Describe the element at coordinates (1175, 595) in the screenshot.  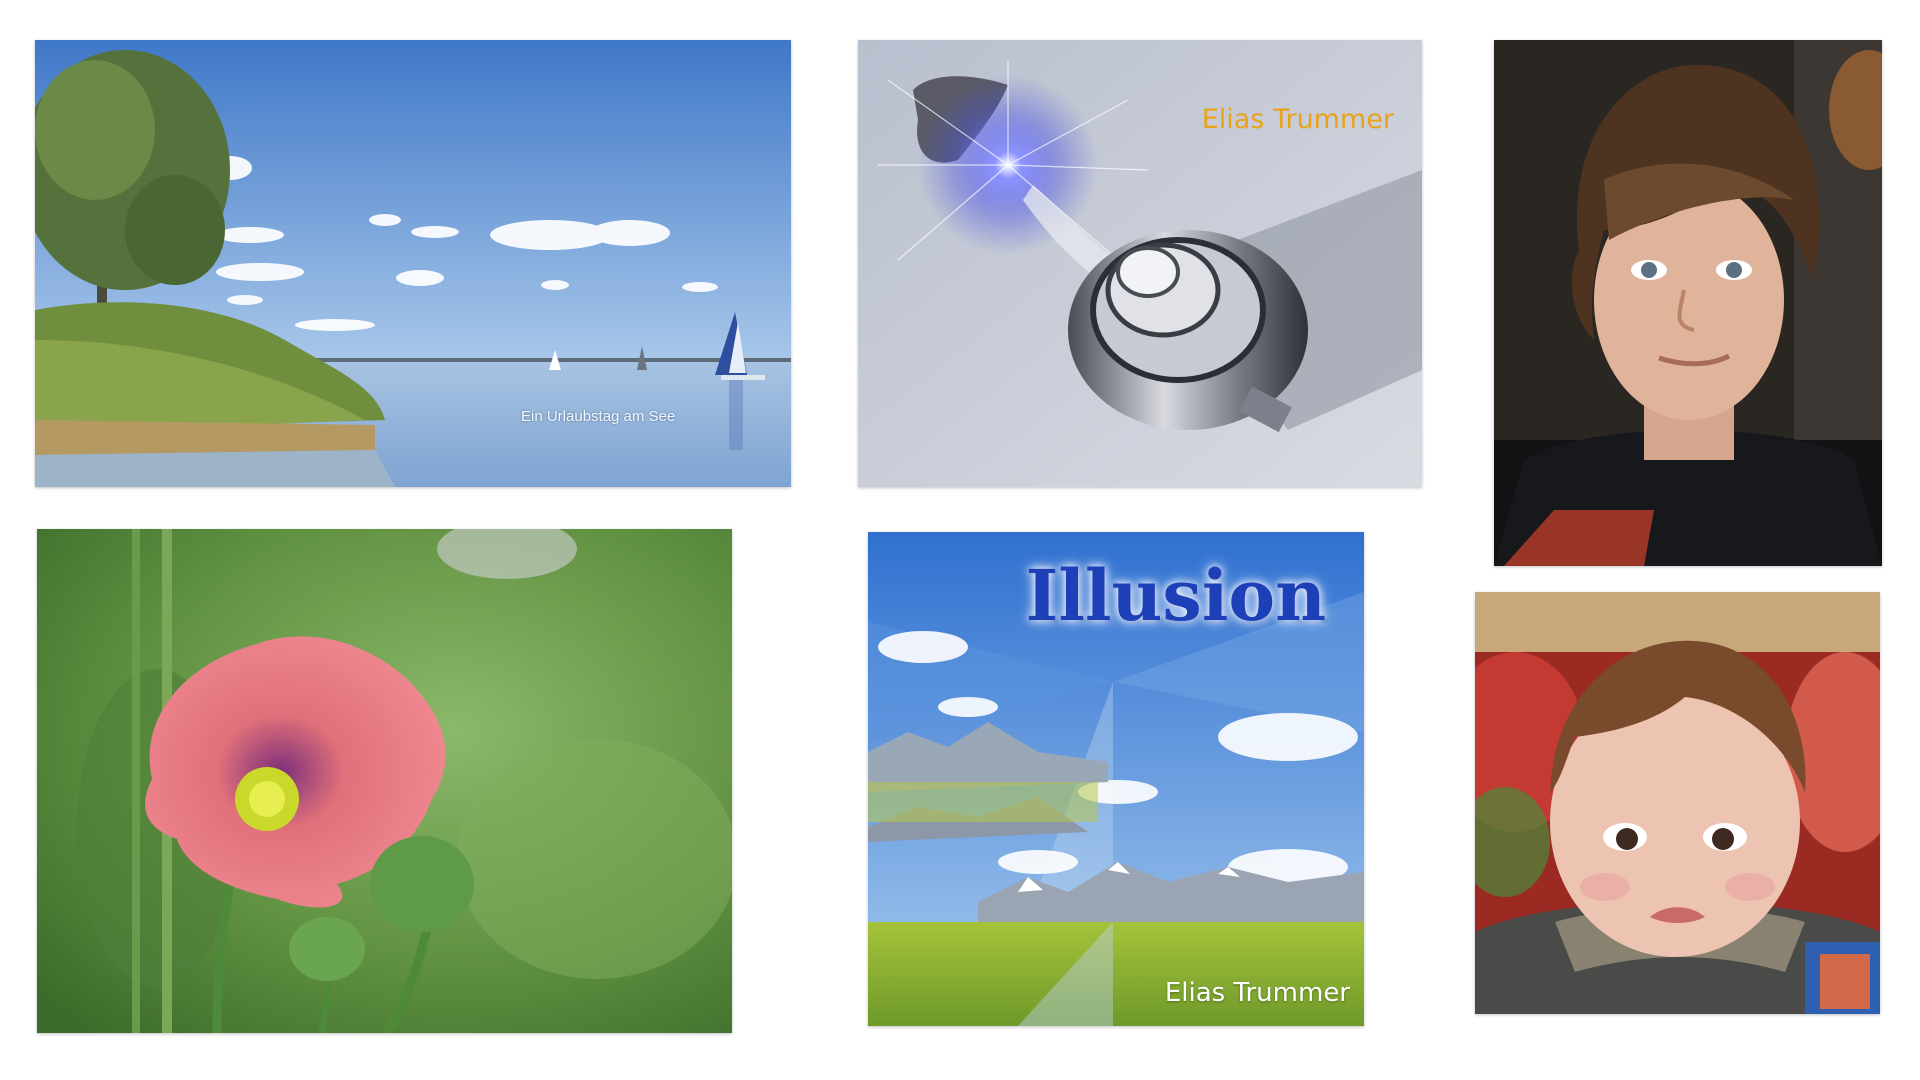
I see `illusion-title: Illusion` at that location.